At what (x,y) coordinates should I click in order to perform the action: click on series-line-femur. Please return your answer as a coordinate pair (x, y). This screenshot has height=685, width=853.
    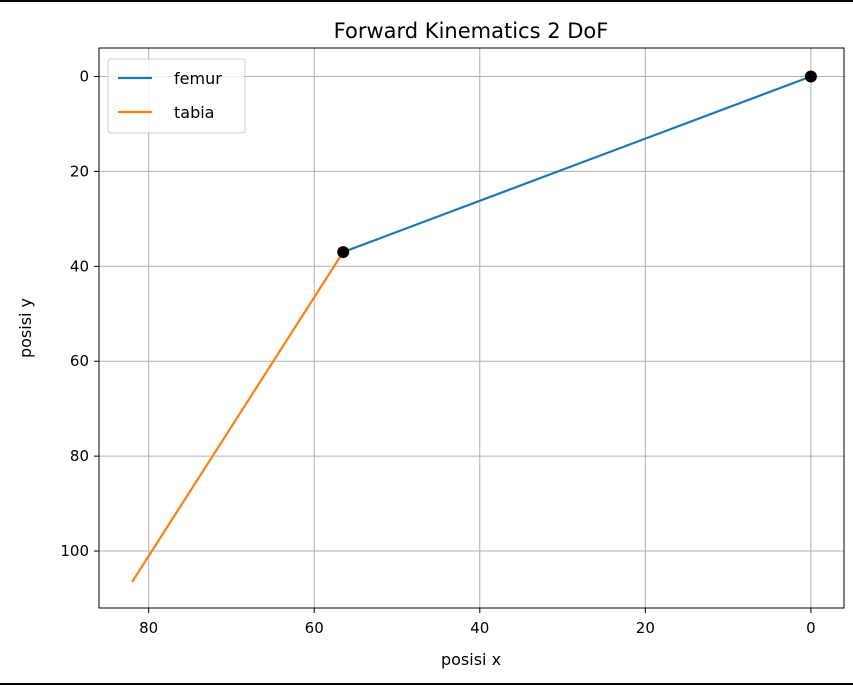
    Looking at the image, I should click on (577, 164).